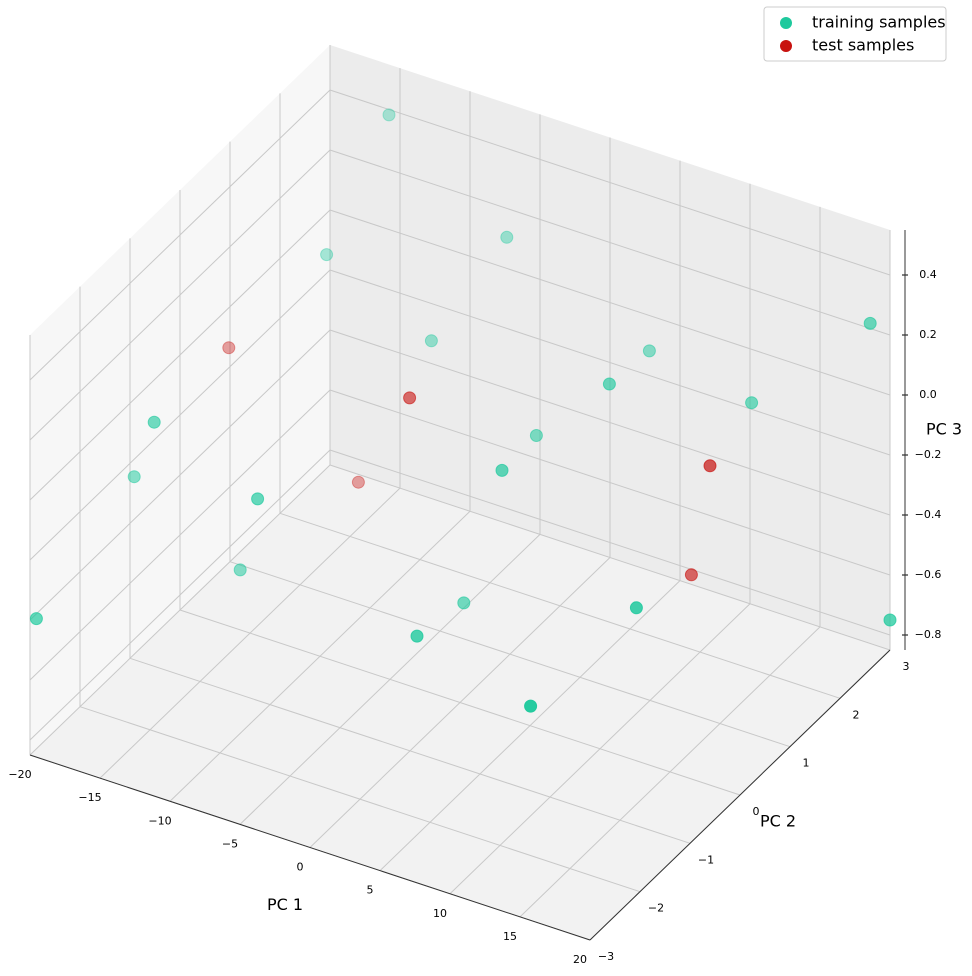 This screenshot has height=976, width=972. Describe the element at coordinates (230, 843) in the screenshot. I see `x-tick-label: −5` at that location.